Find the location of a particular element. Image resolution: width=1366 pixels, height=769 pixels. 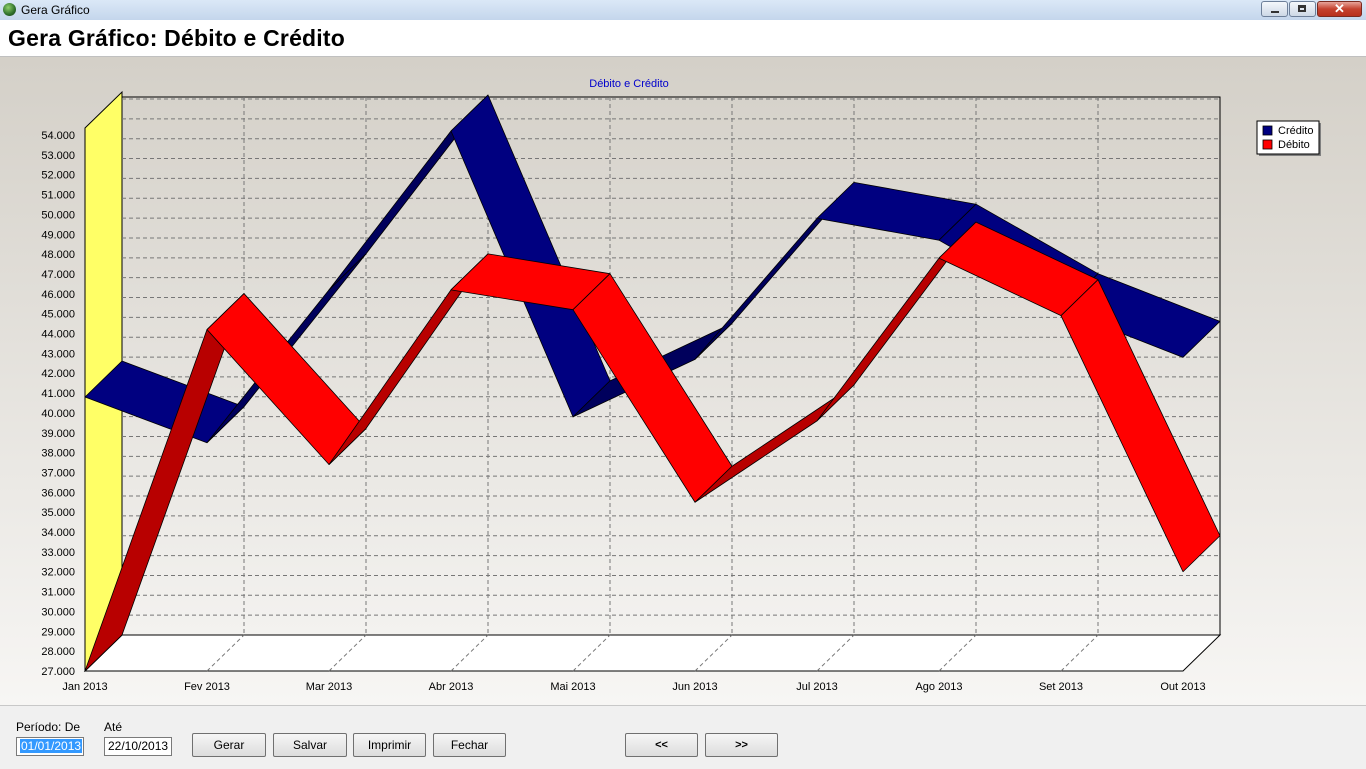

y-tick-label: 52.000 is located at coordinates (58, 176).